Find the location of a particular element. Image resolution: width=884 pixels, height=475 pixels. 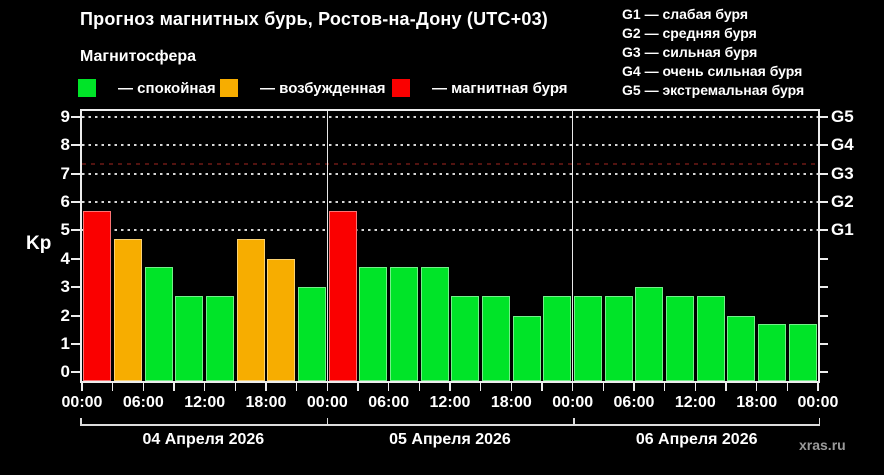

legend-item-excited: — возбужденная is located at coordinates (303, 88).